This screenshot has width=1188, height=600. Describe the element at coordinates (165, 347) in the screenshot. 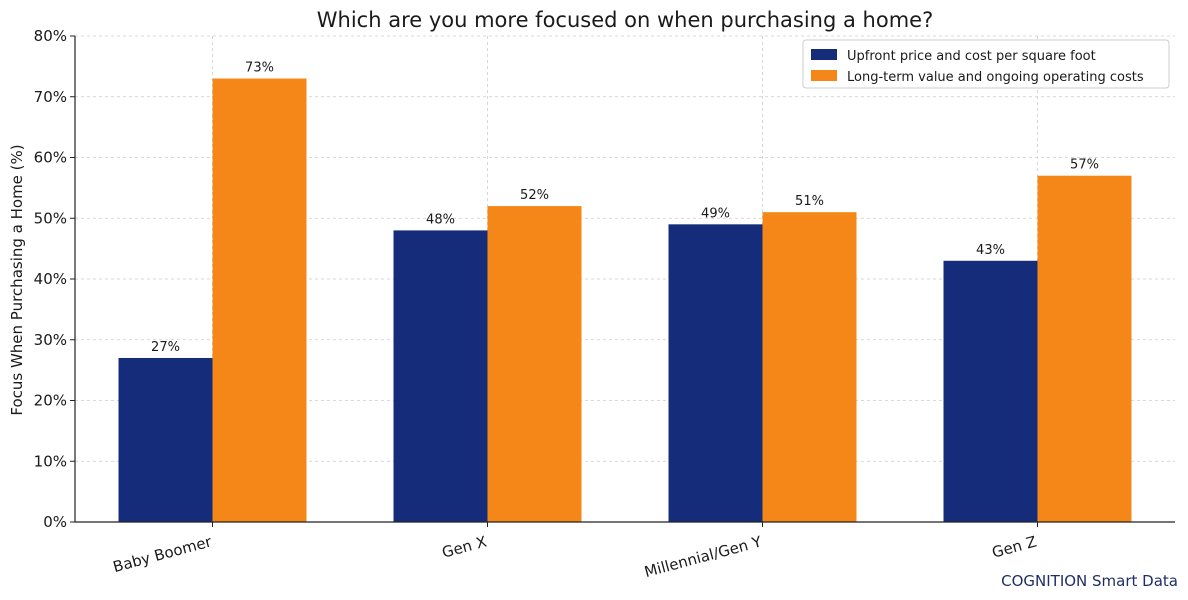

I see `data-label: 27%` at that location.